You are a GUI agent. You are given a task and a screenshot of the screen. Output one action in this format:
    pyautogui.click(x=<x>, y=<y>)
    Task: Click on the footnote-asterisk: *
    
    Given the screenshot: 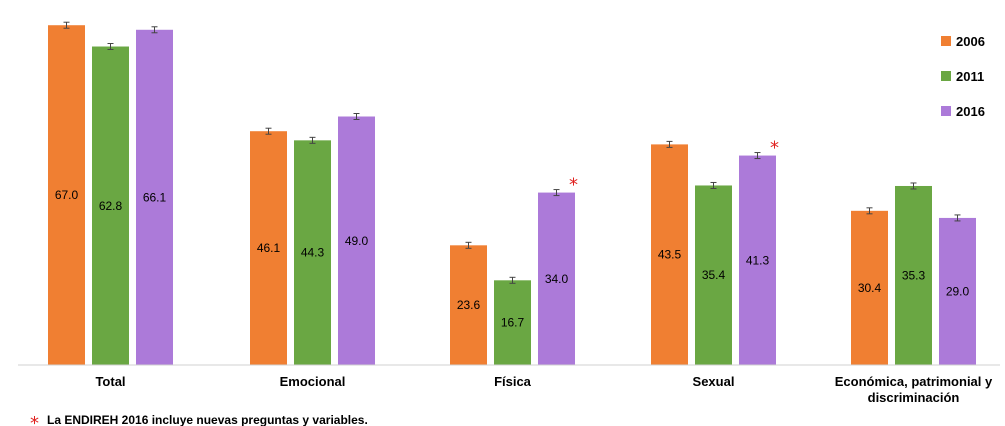 What is the action you would take?
    pyautogui.click(x=34, y=419)
    